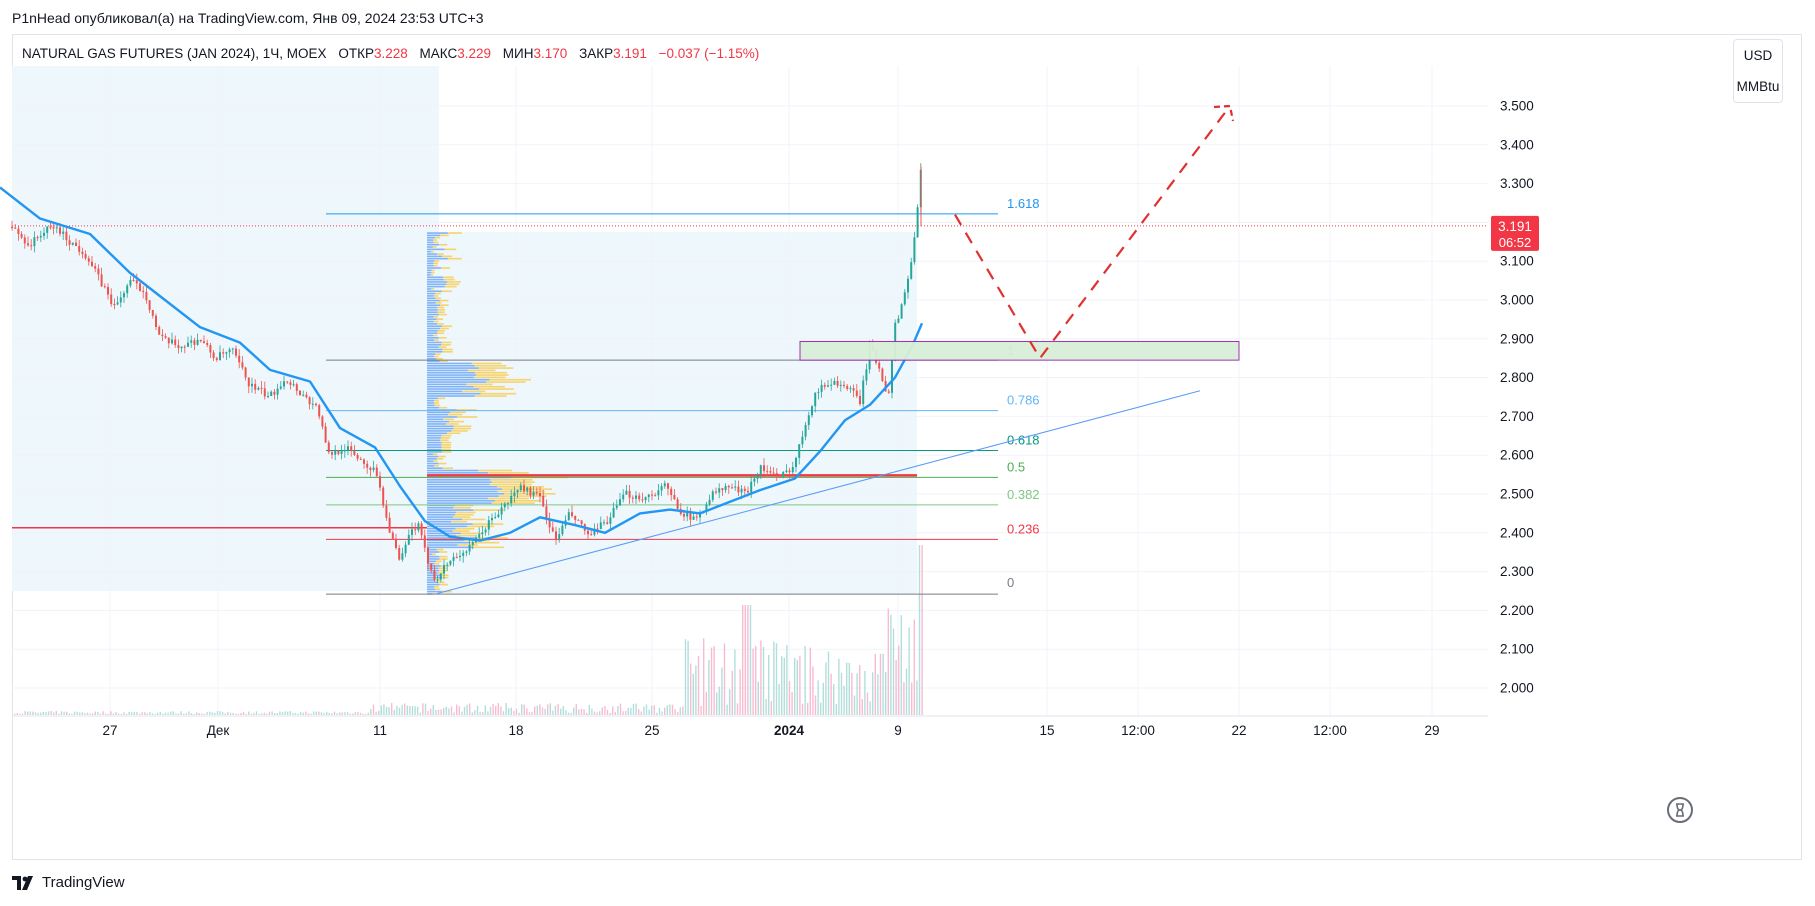  Describe the element at coordinates (1758, 71) in the screenshot. I see `currency-unit-selector: USD MMBtu` at that location.